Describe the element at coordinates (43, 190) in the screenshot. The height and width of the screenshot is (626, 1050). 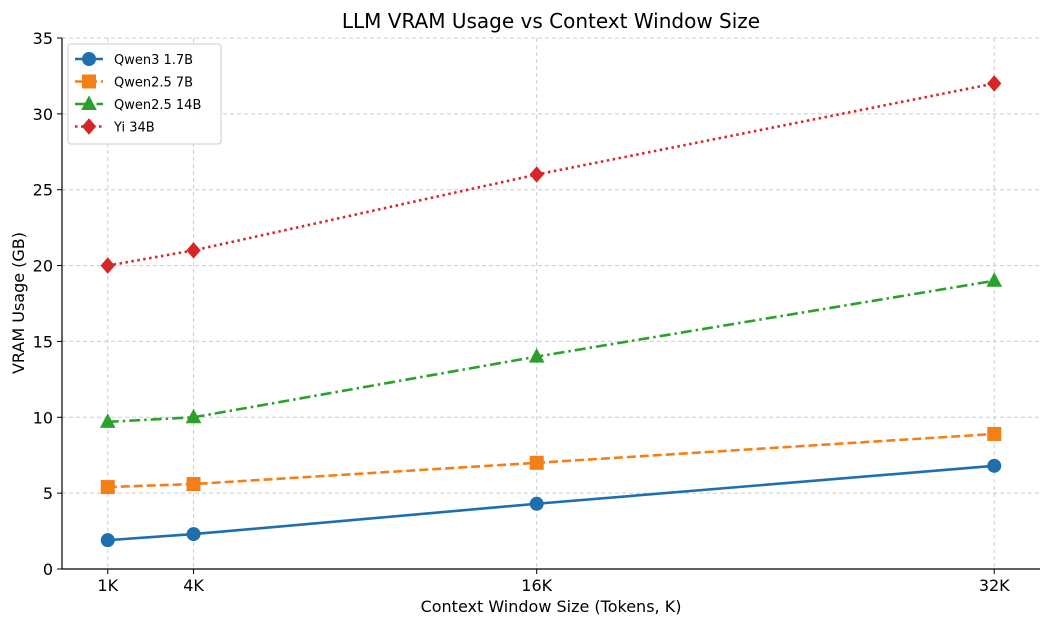
I see `y-tick-label: 25` at that location.